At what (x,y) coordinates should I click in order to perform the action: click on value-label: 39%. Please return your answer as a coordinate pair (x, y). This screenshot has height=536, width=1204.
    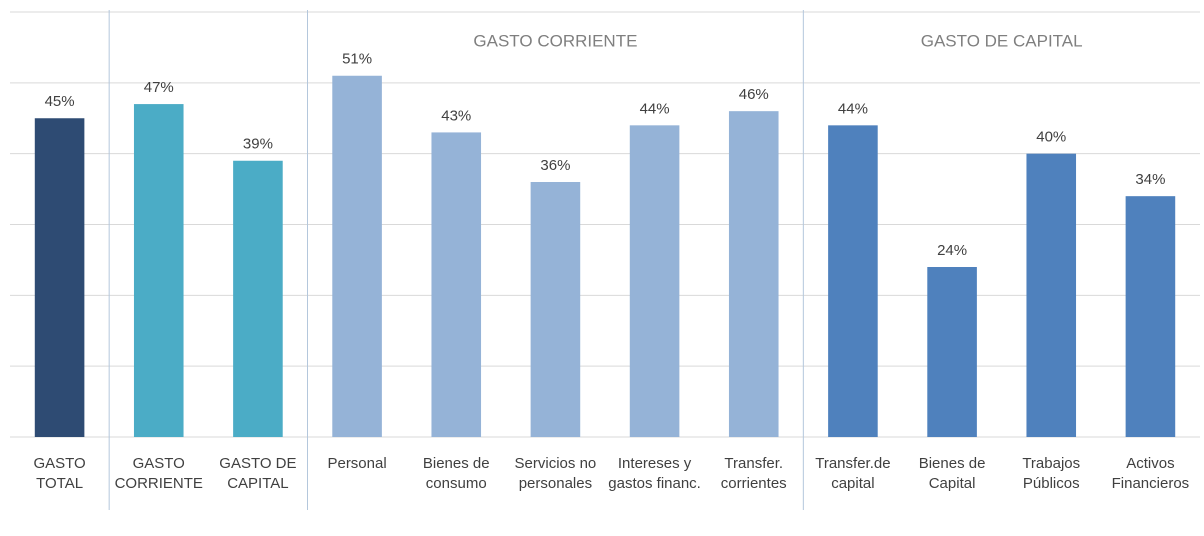
    Looking at the image, I should click on (258, 144).